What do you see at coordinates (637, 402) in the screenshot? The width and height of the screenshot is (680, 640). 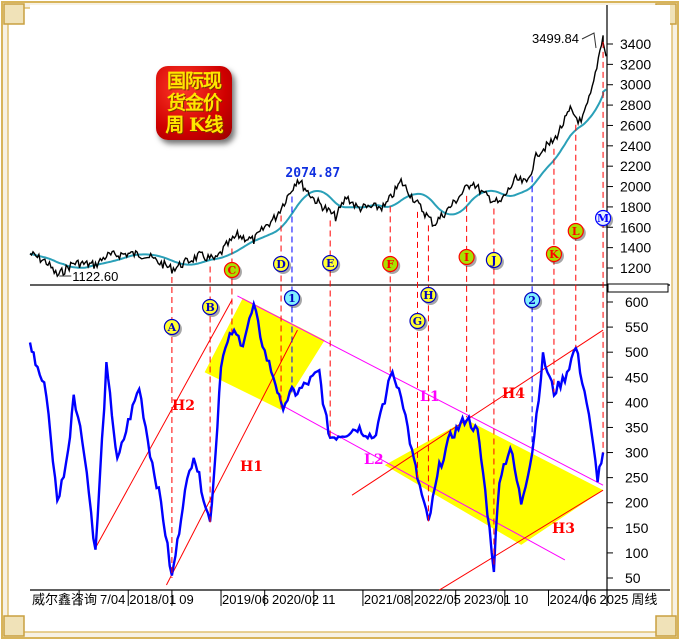 I see `lower-y-tick-label: 400` at bounding box center [637, 402].